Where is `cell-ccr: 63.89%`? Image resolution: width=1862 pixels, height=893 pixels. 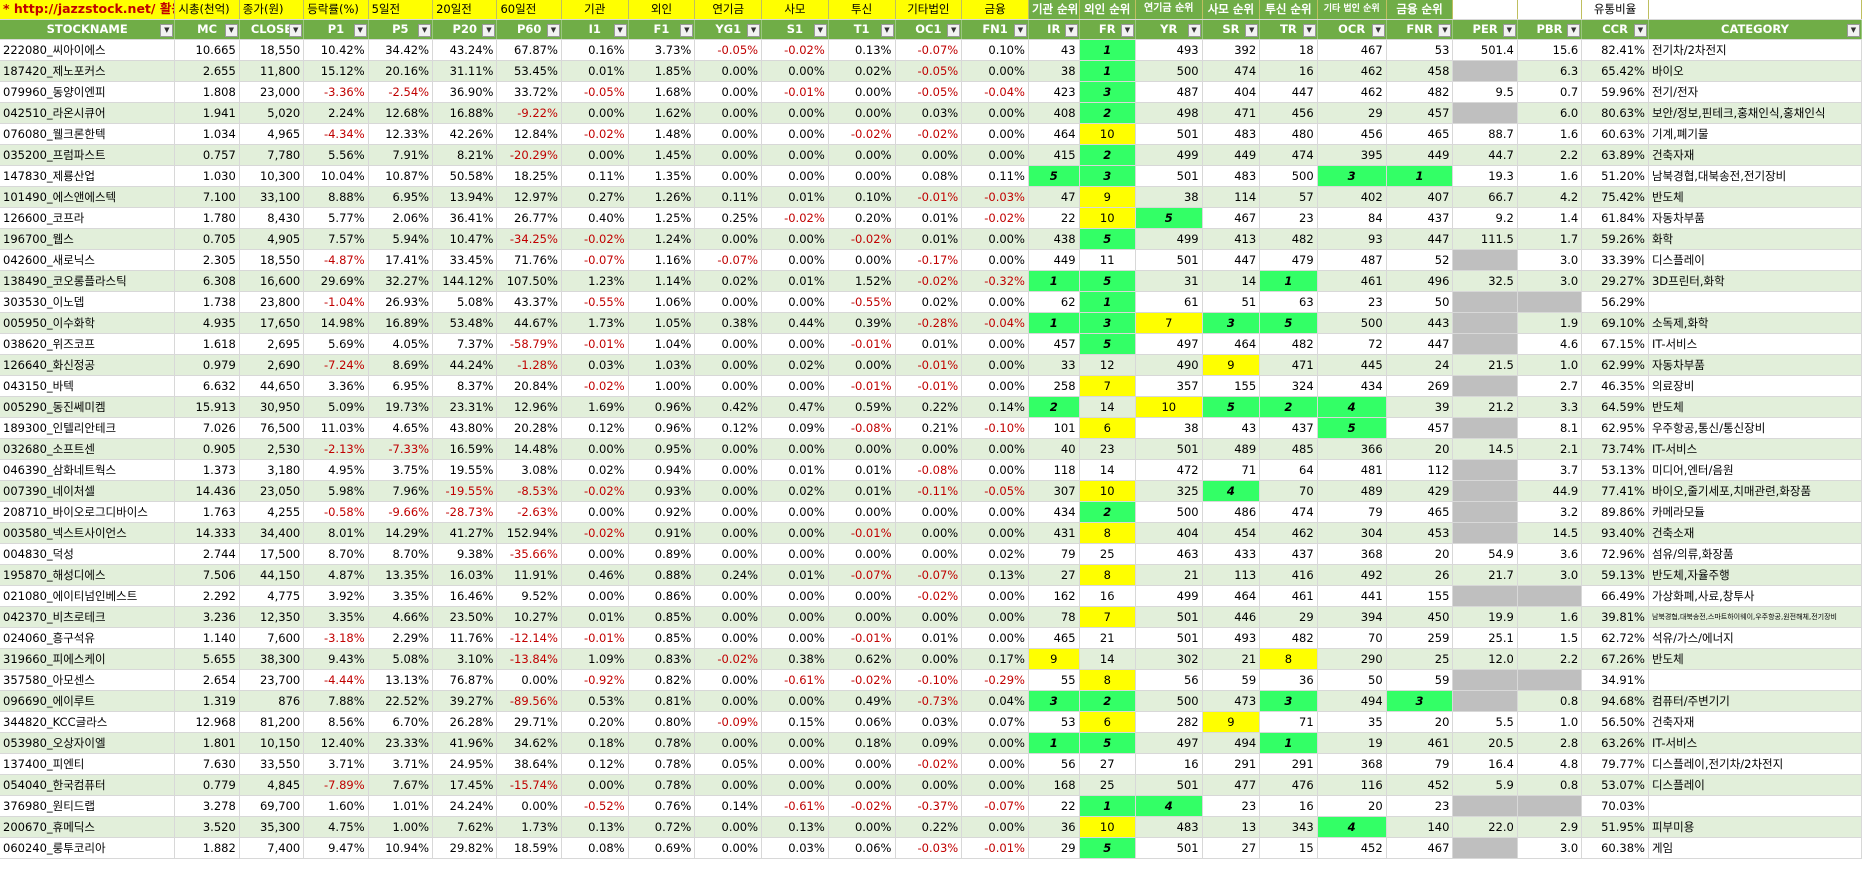 cell-ccr: 63.89% is located at coordinates (1615, 155).